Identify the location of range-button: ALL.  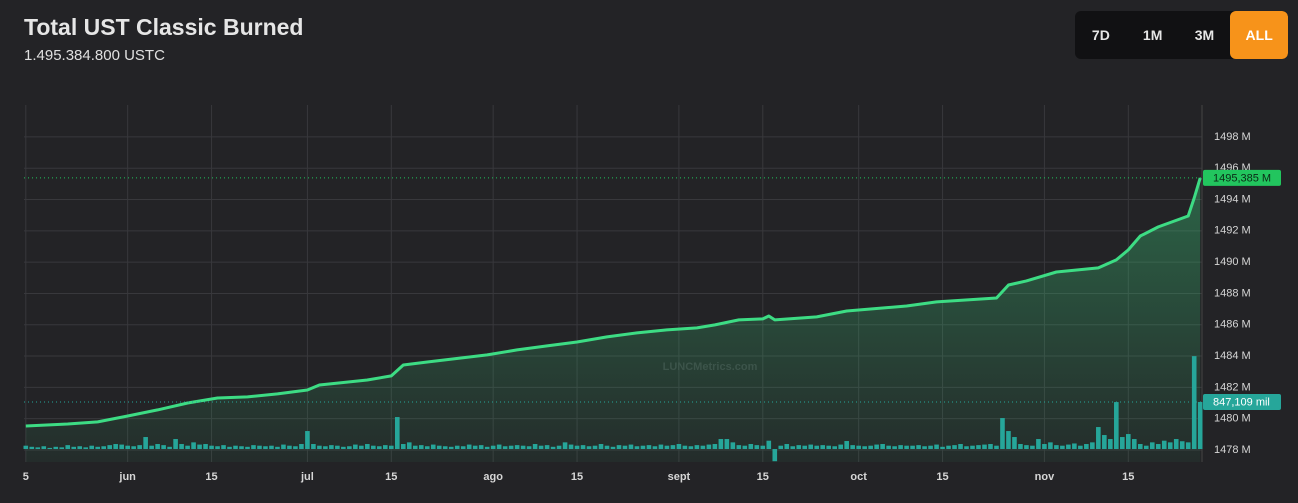
(1259, 35).